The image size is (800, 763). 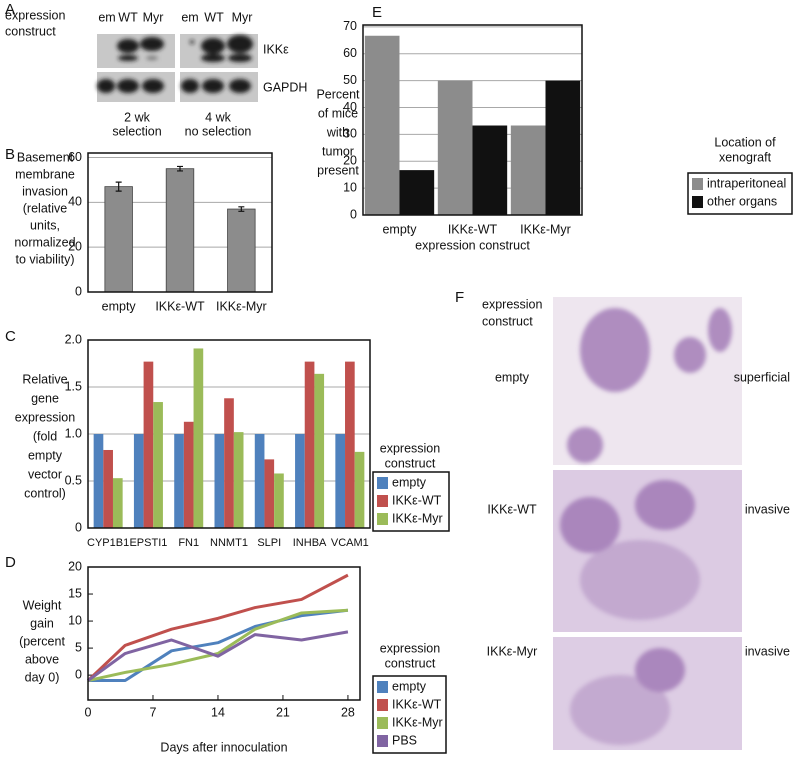 What do you see at coordinates (350, 543) in the screenshot?
I see `x-tick-label: VCAM1` at bounding box center [350, 543].